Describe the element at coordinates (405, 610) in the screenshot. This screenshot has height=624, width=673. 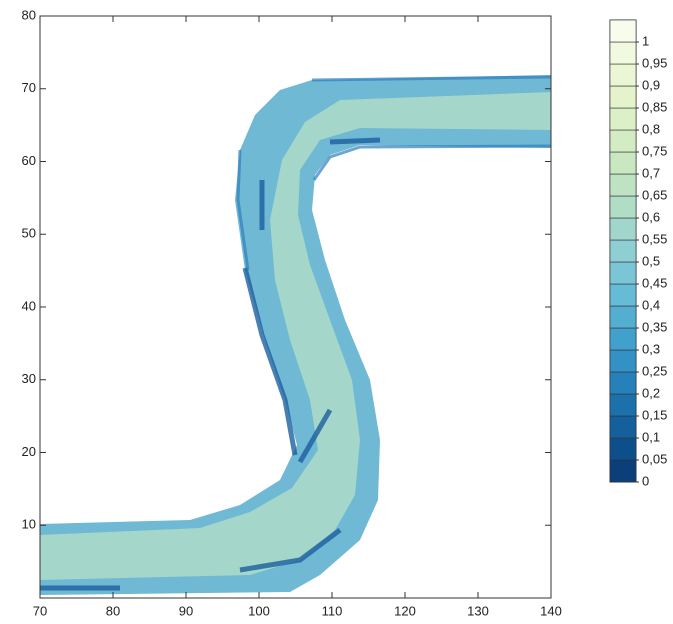
I see `x-tick-label: 120` at that location.